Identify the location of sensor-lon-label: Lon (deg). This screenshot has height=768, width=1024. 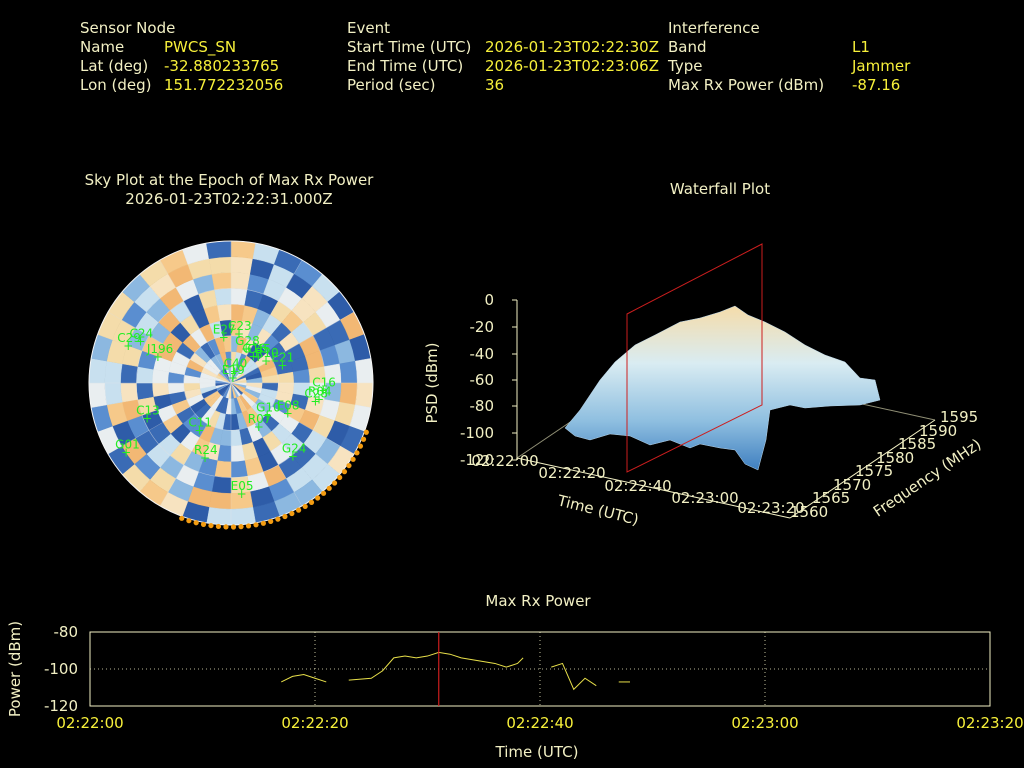
(116, 85).